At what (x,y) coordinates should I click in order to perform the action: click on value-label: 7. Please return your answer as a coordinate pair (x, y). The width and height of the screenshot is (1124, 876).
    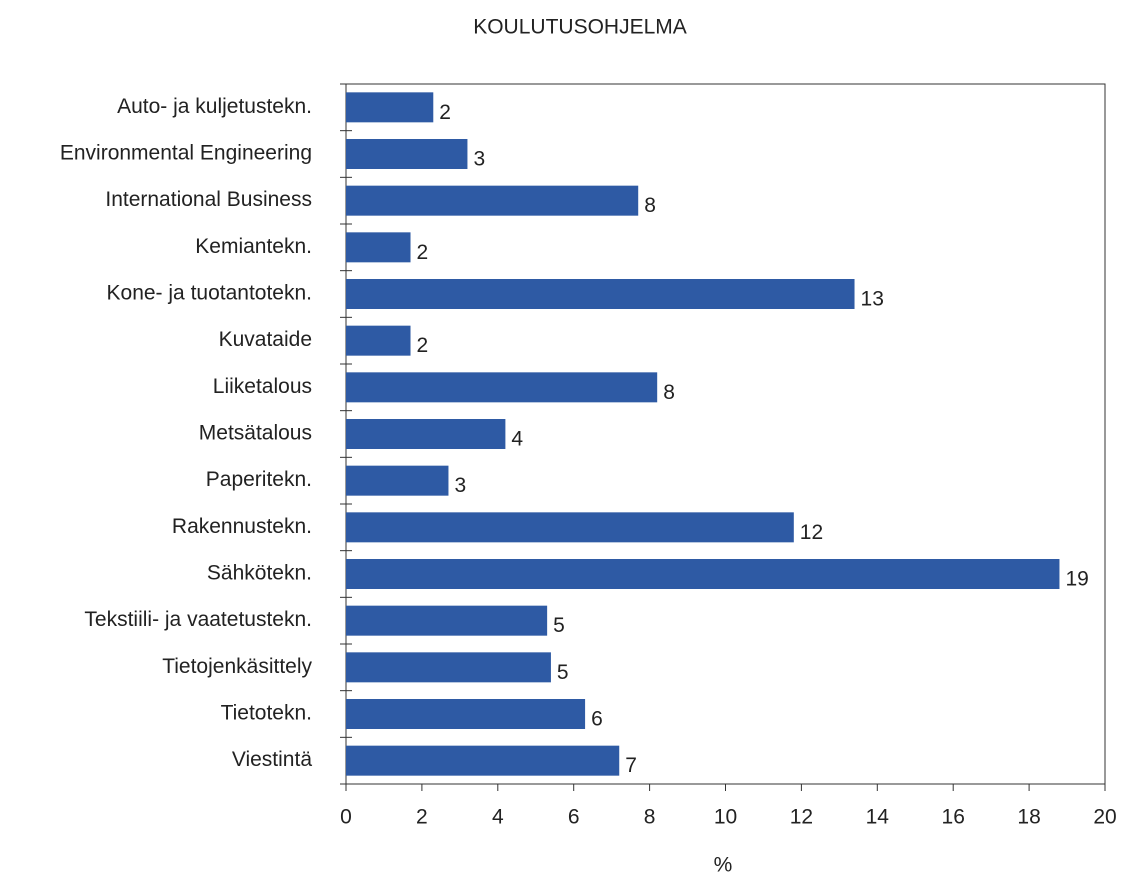
    Looking at the image, I should click on (631, 765).